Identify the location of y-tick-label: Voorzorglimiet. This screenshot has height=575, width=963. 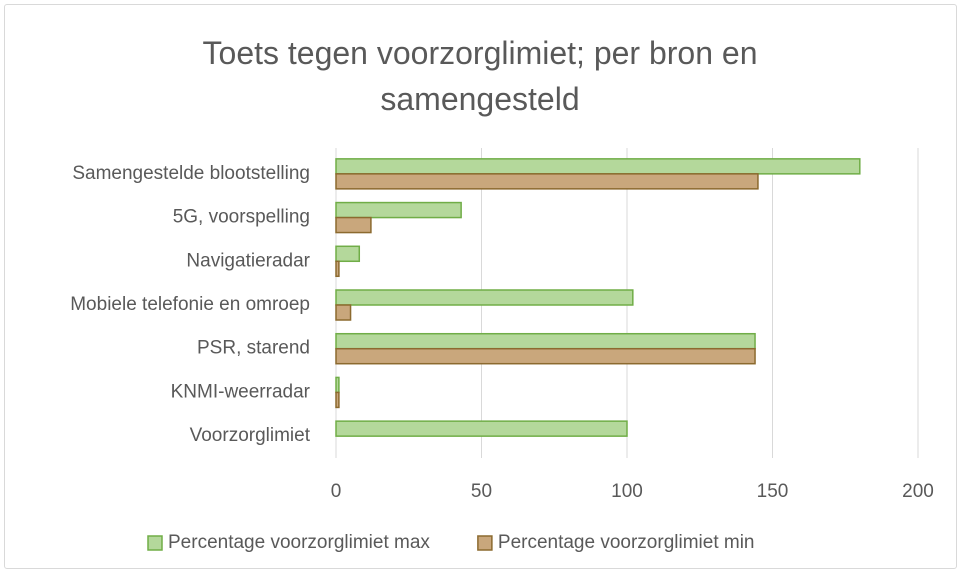
(250, 435).